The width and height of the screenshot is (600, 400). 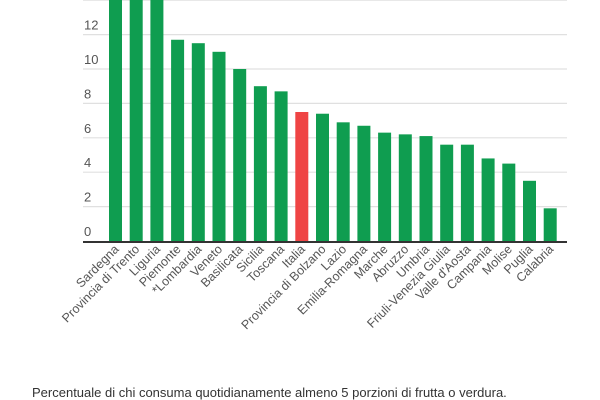 What do you see at coordinates (219, 146) in the screenshot?
I see `bar-veneto` at bounding box center [219, 146].